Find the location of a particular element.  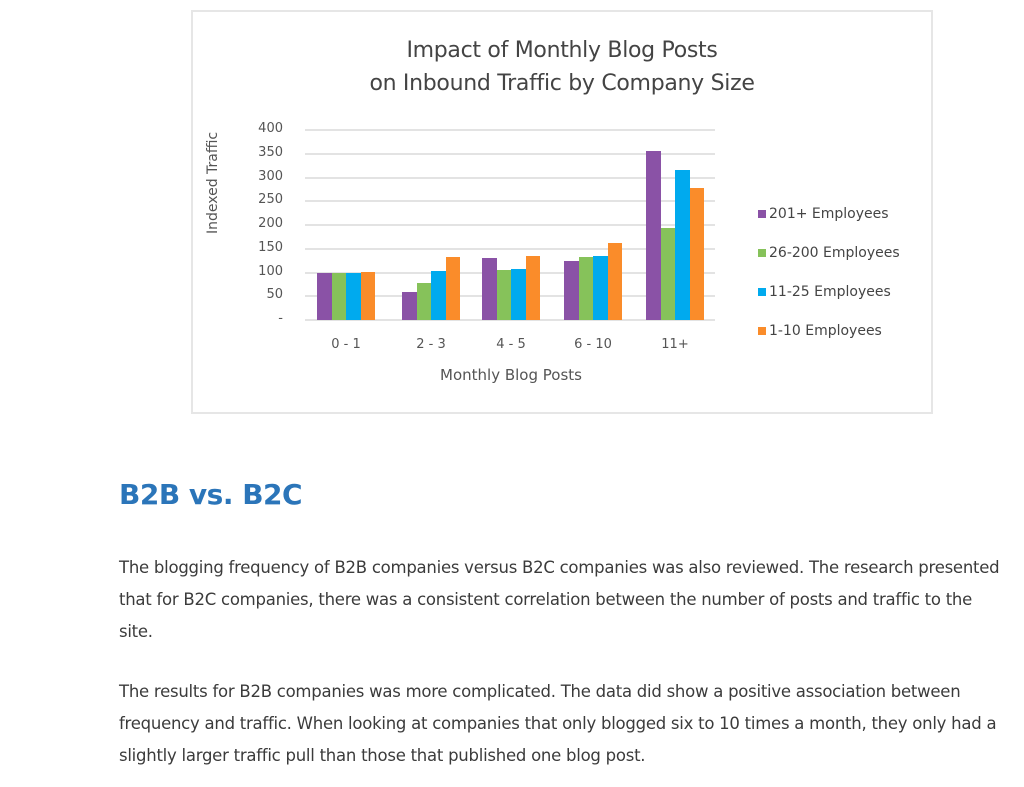

legend-item: 26-200 Employees is located at coordinates (829, 252).